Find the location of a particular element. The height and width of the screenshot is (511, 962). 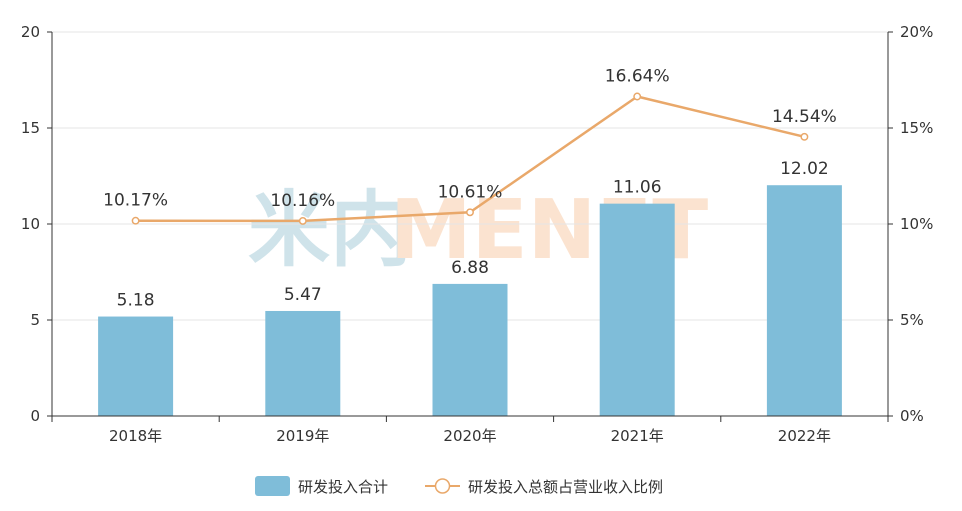

bar-value-label: 11.06 is located at coordinates (637, 188).